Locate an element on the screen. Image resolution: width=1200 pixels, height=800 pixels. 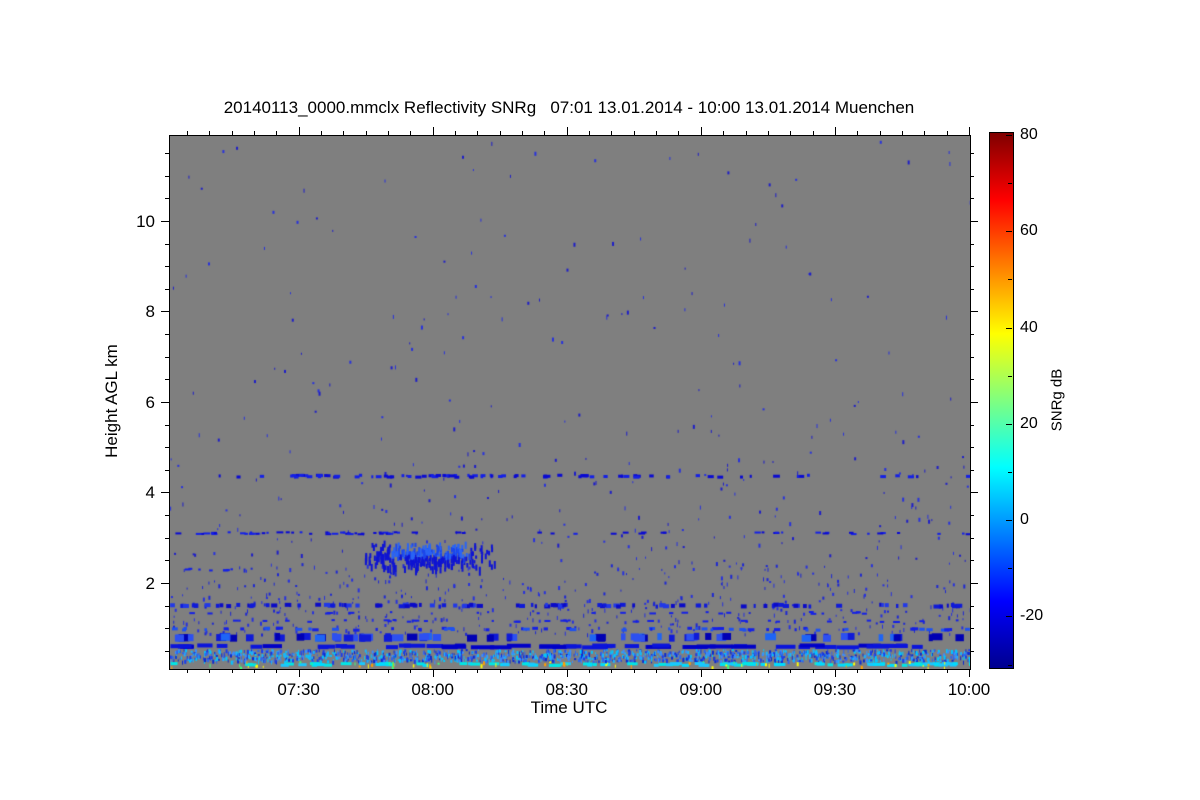
y-tick-label: 10 is located at coordinates (145, 221).